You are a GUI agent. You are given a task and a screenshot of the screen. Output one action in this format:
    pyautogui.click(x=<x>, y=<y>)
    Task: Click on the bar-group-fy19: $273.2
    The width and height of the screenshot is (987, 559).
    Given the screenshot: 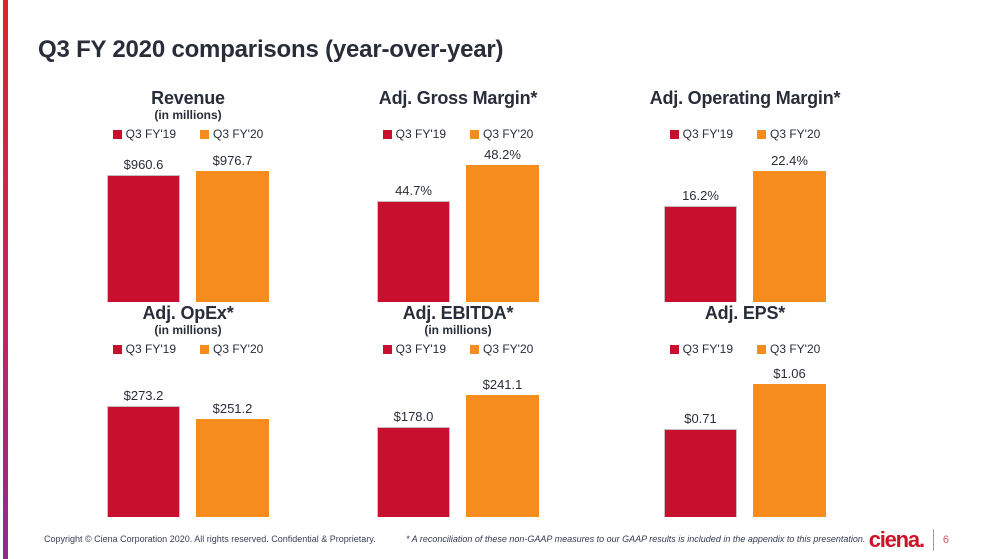 What is the action you would take?
    pyautogui.click(x=143, y=452)
    